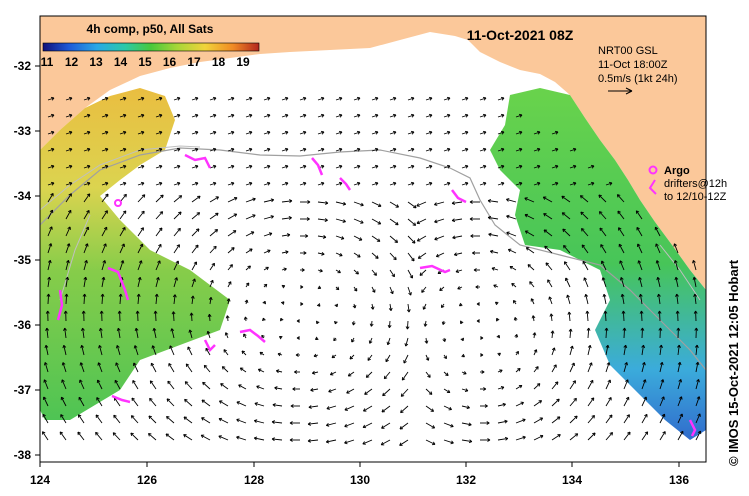  I want to click on colorbar-tick-label: 12, so click(72, 62).